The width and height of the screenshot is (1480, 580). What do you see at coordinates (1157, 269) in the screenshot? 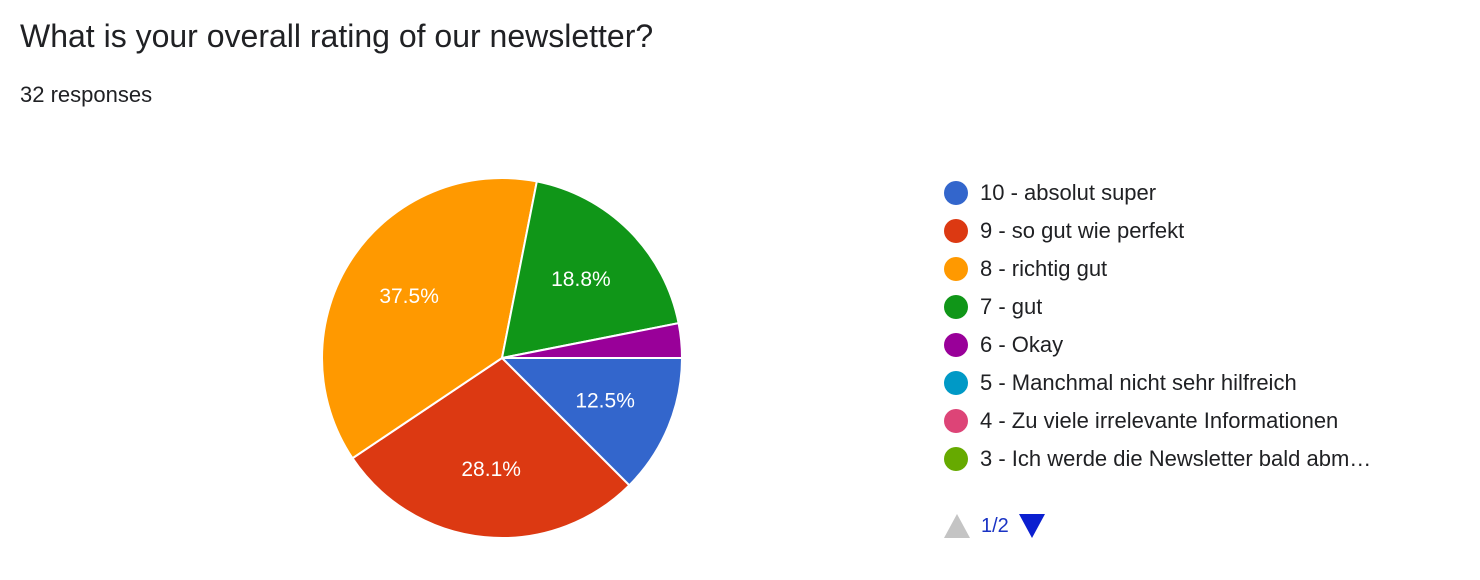
I see `legend-item: 8 - richtig gut` at bounding box center [1157, 269].